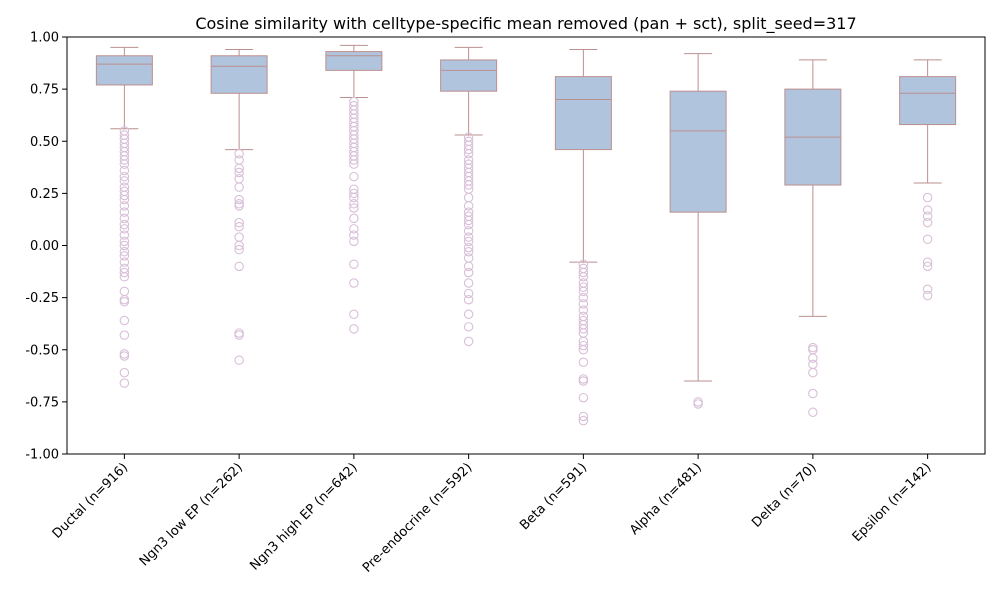  I want to click on y-tick-label: -1.00, so click(42, 455).